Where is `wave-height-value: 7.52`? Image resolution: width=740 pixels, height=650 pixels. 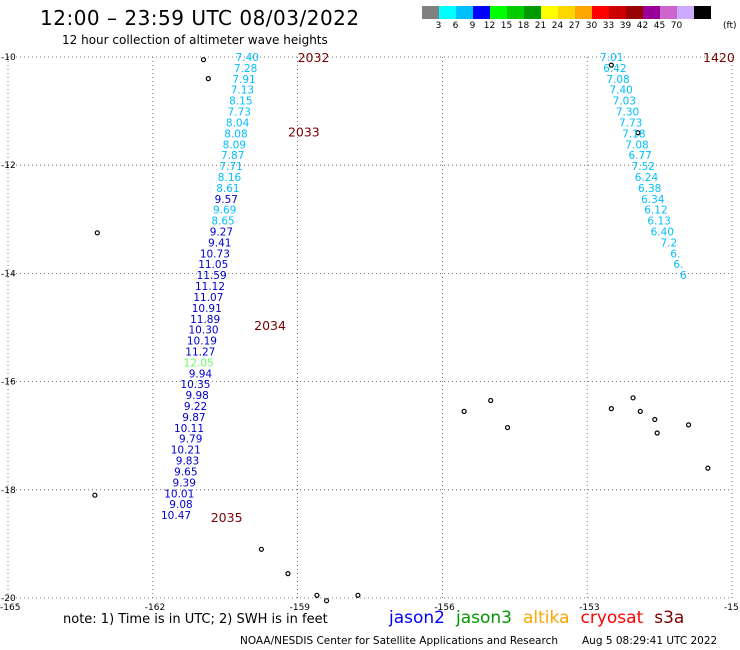 wave-height-value: 7.52 is located at coordinates (643, 167).